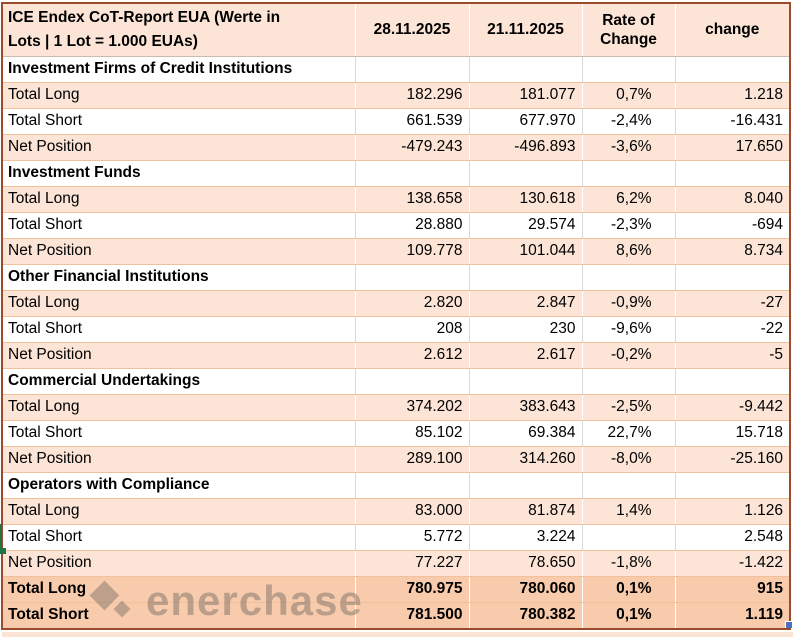 This screenshot has width=796, height=637. What do you see at coordinates (732, 147) in the screenshot?
I see `cell-change: 17.650` at bounding box center [732, 147].